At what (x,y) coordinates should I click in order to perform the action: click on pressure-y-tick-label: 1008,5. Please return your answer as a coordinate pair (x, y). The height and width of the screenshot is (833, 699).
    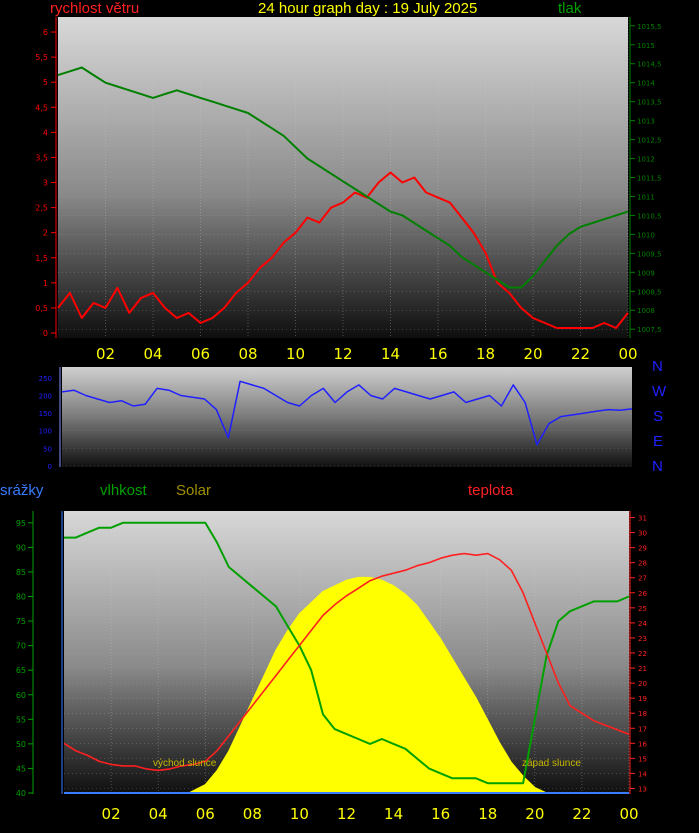
    Looking at the image, I should click on (649, 292).